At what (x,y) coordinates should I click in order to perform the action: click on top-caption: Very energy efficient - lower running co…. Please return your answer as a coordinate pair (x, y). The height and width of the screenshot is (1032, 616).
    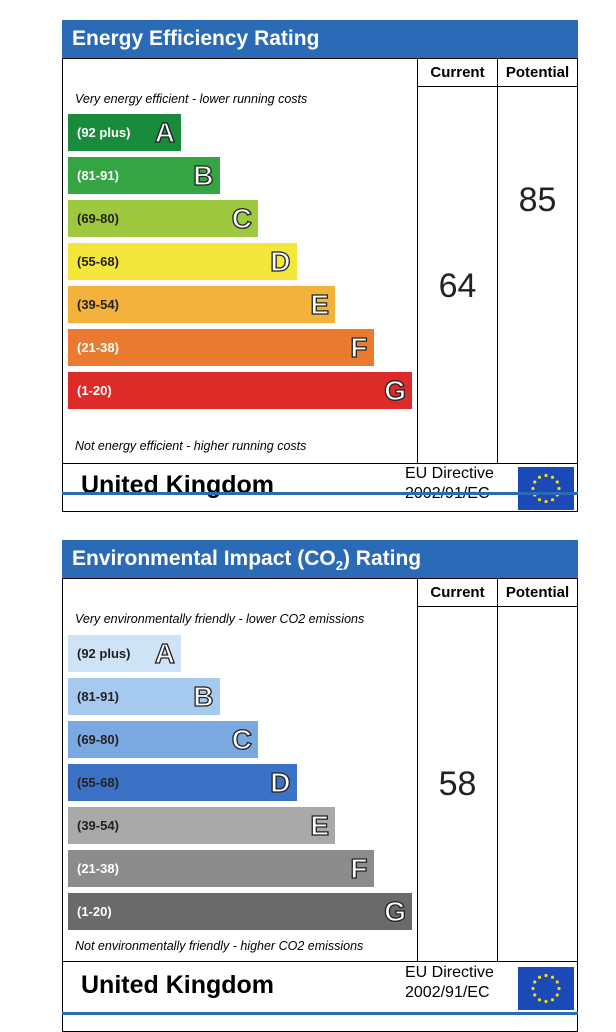
    Looking at the image, I should click on (191, 99).